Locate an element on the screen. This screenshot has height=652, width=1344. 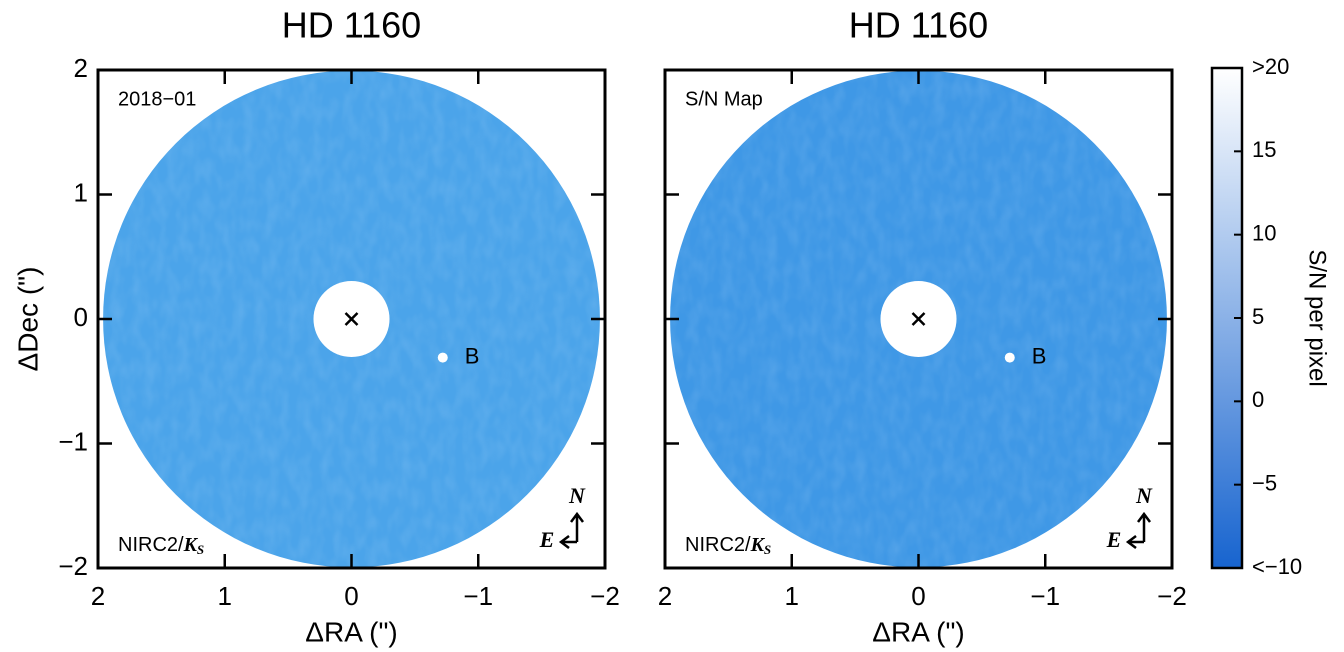
colorbar-tick-label: <−10 is located at coordinates (1277, 566).